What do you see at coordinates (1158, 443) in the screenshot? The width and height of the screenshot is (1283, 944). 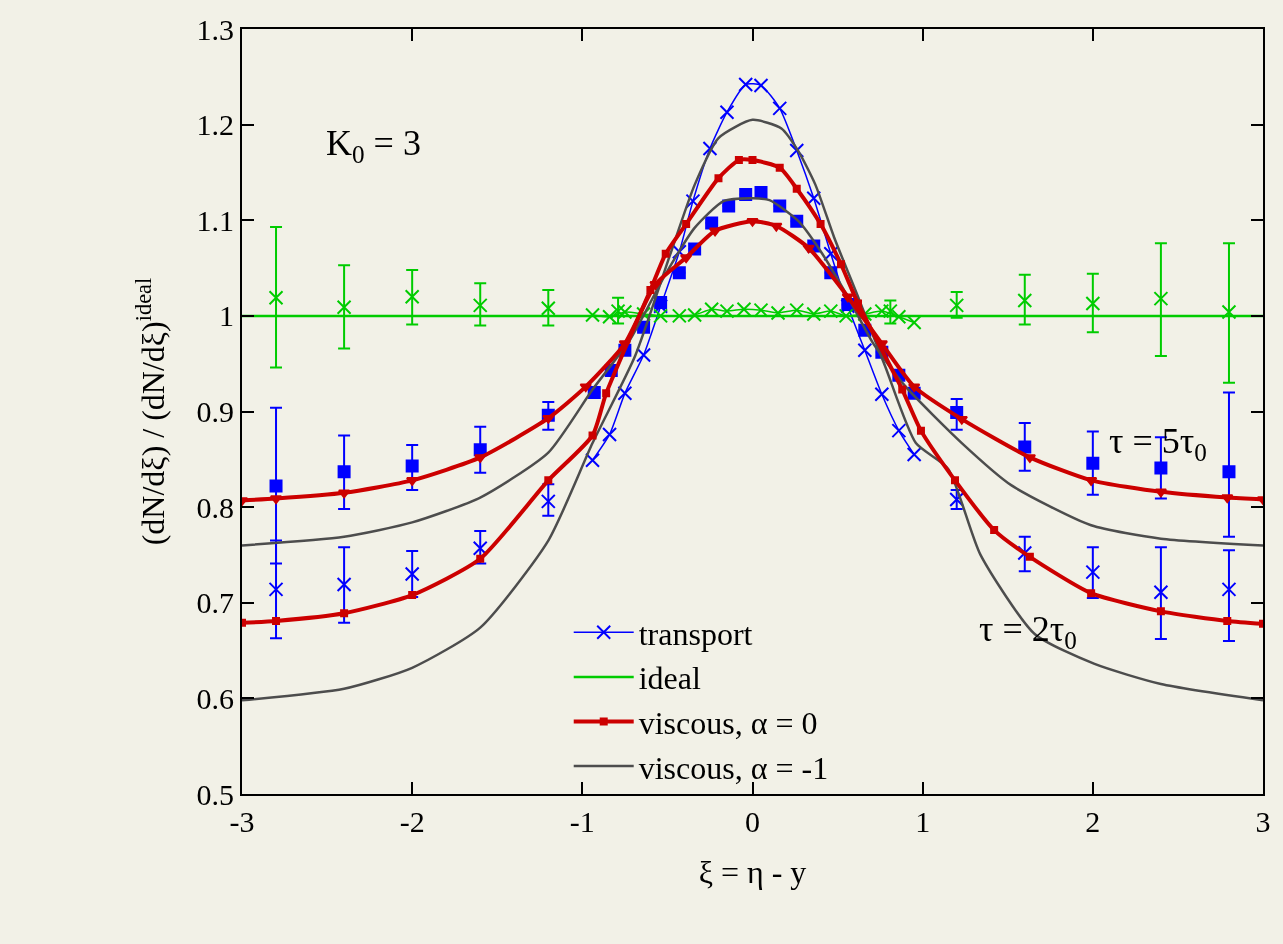 I see `annotation: τ = 5τ$_{0}$` at bounding box center [1158, 443].